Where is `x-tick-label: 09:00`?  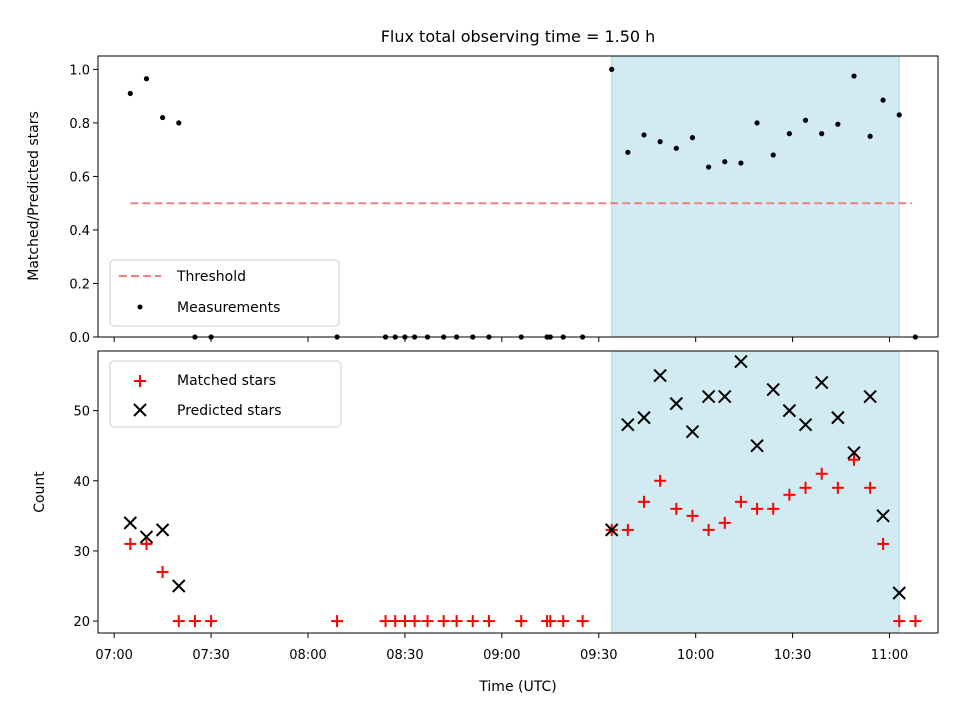
x-tick-label: 09:00 is located at coordinates (501, 655).